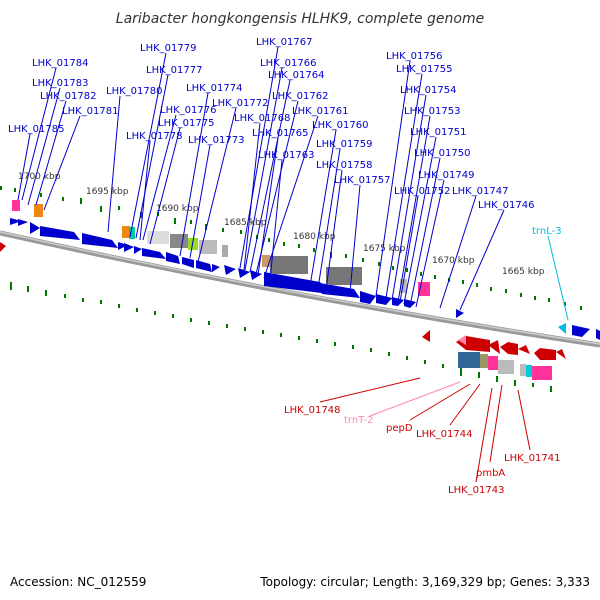 The height and width of the screenshot is (600, 600). I want to click on gene-label: LHK_01782, so click(68, 96).